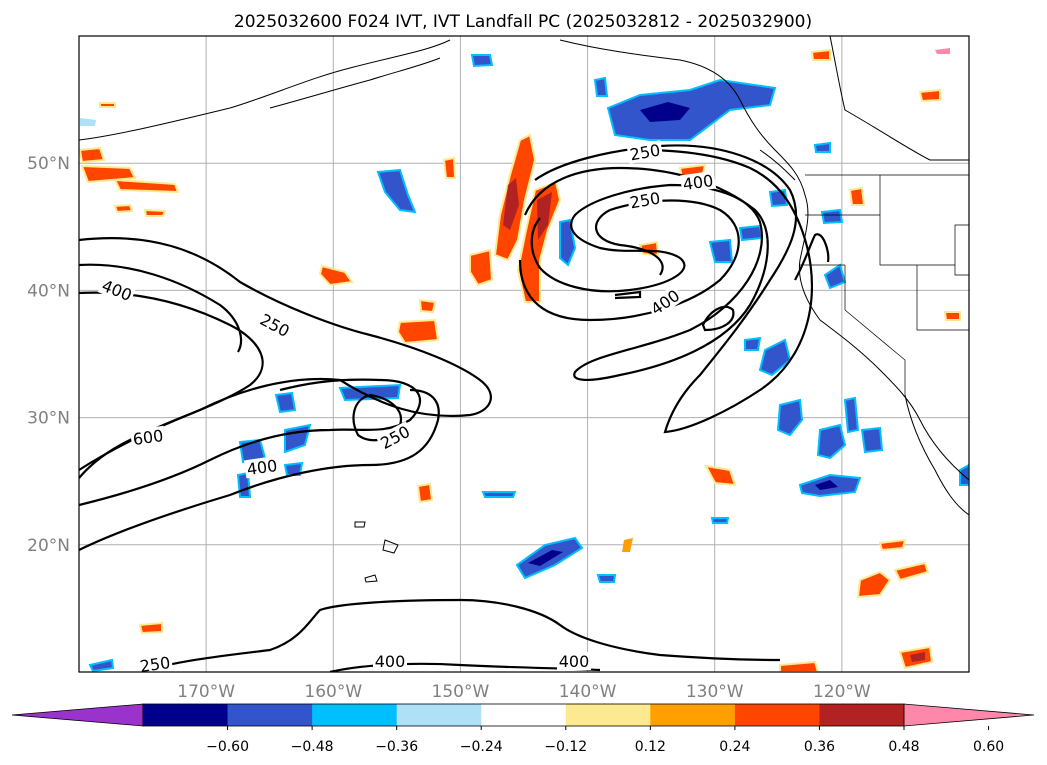  Describe the element at coordinates (48, 355) in the screenshot. I see `latitude-labels: 20°N 30°N 40°N 50°N` at that location.